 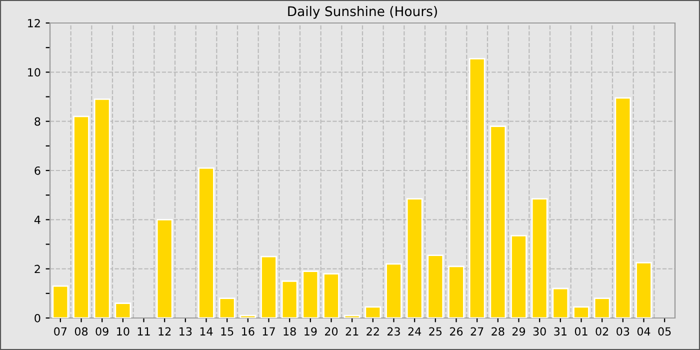 What do you see at coordinates (415, 331) in the screenshot?
I see `x-tick-label: 24` at bounding box center [415, 331].